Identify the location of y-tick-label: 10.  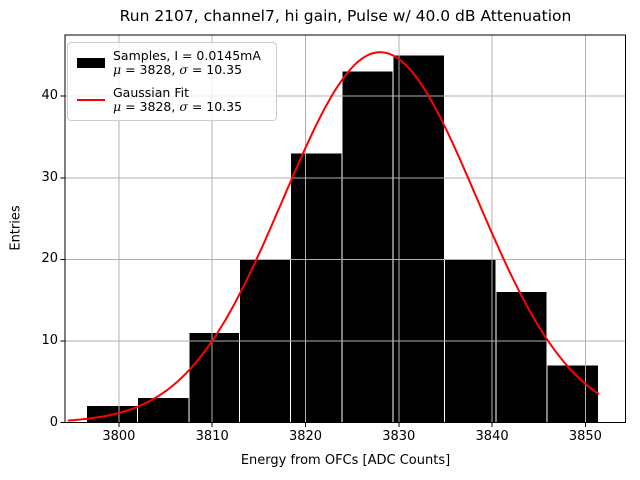
(49, 340).